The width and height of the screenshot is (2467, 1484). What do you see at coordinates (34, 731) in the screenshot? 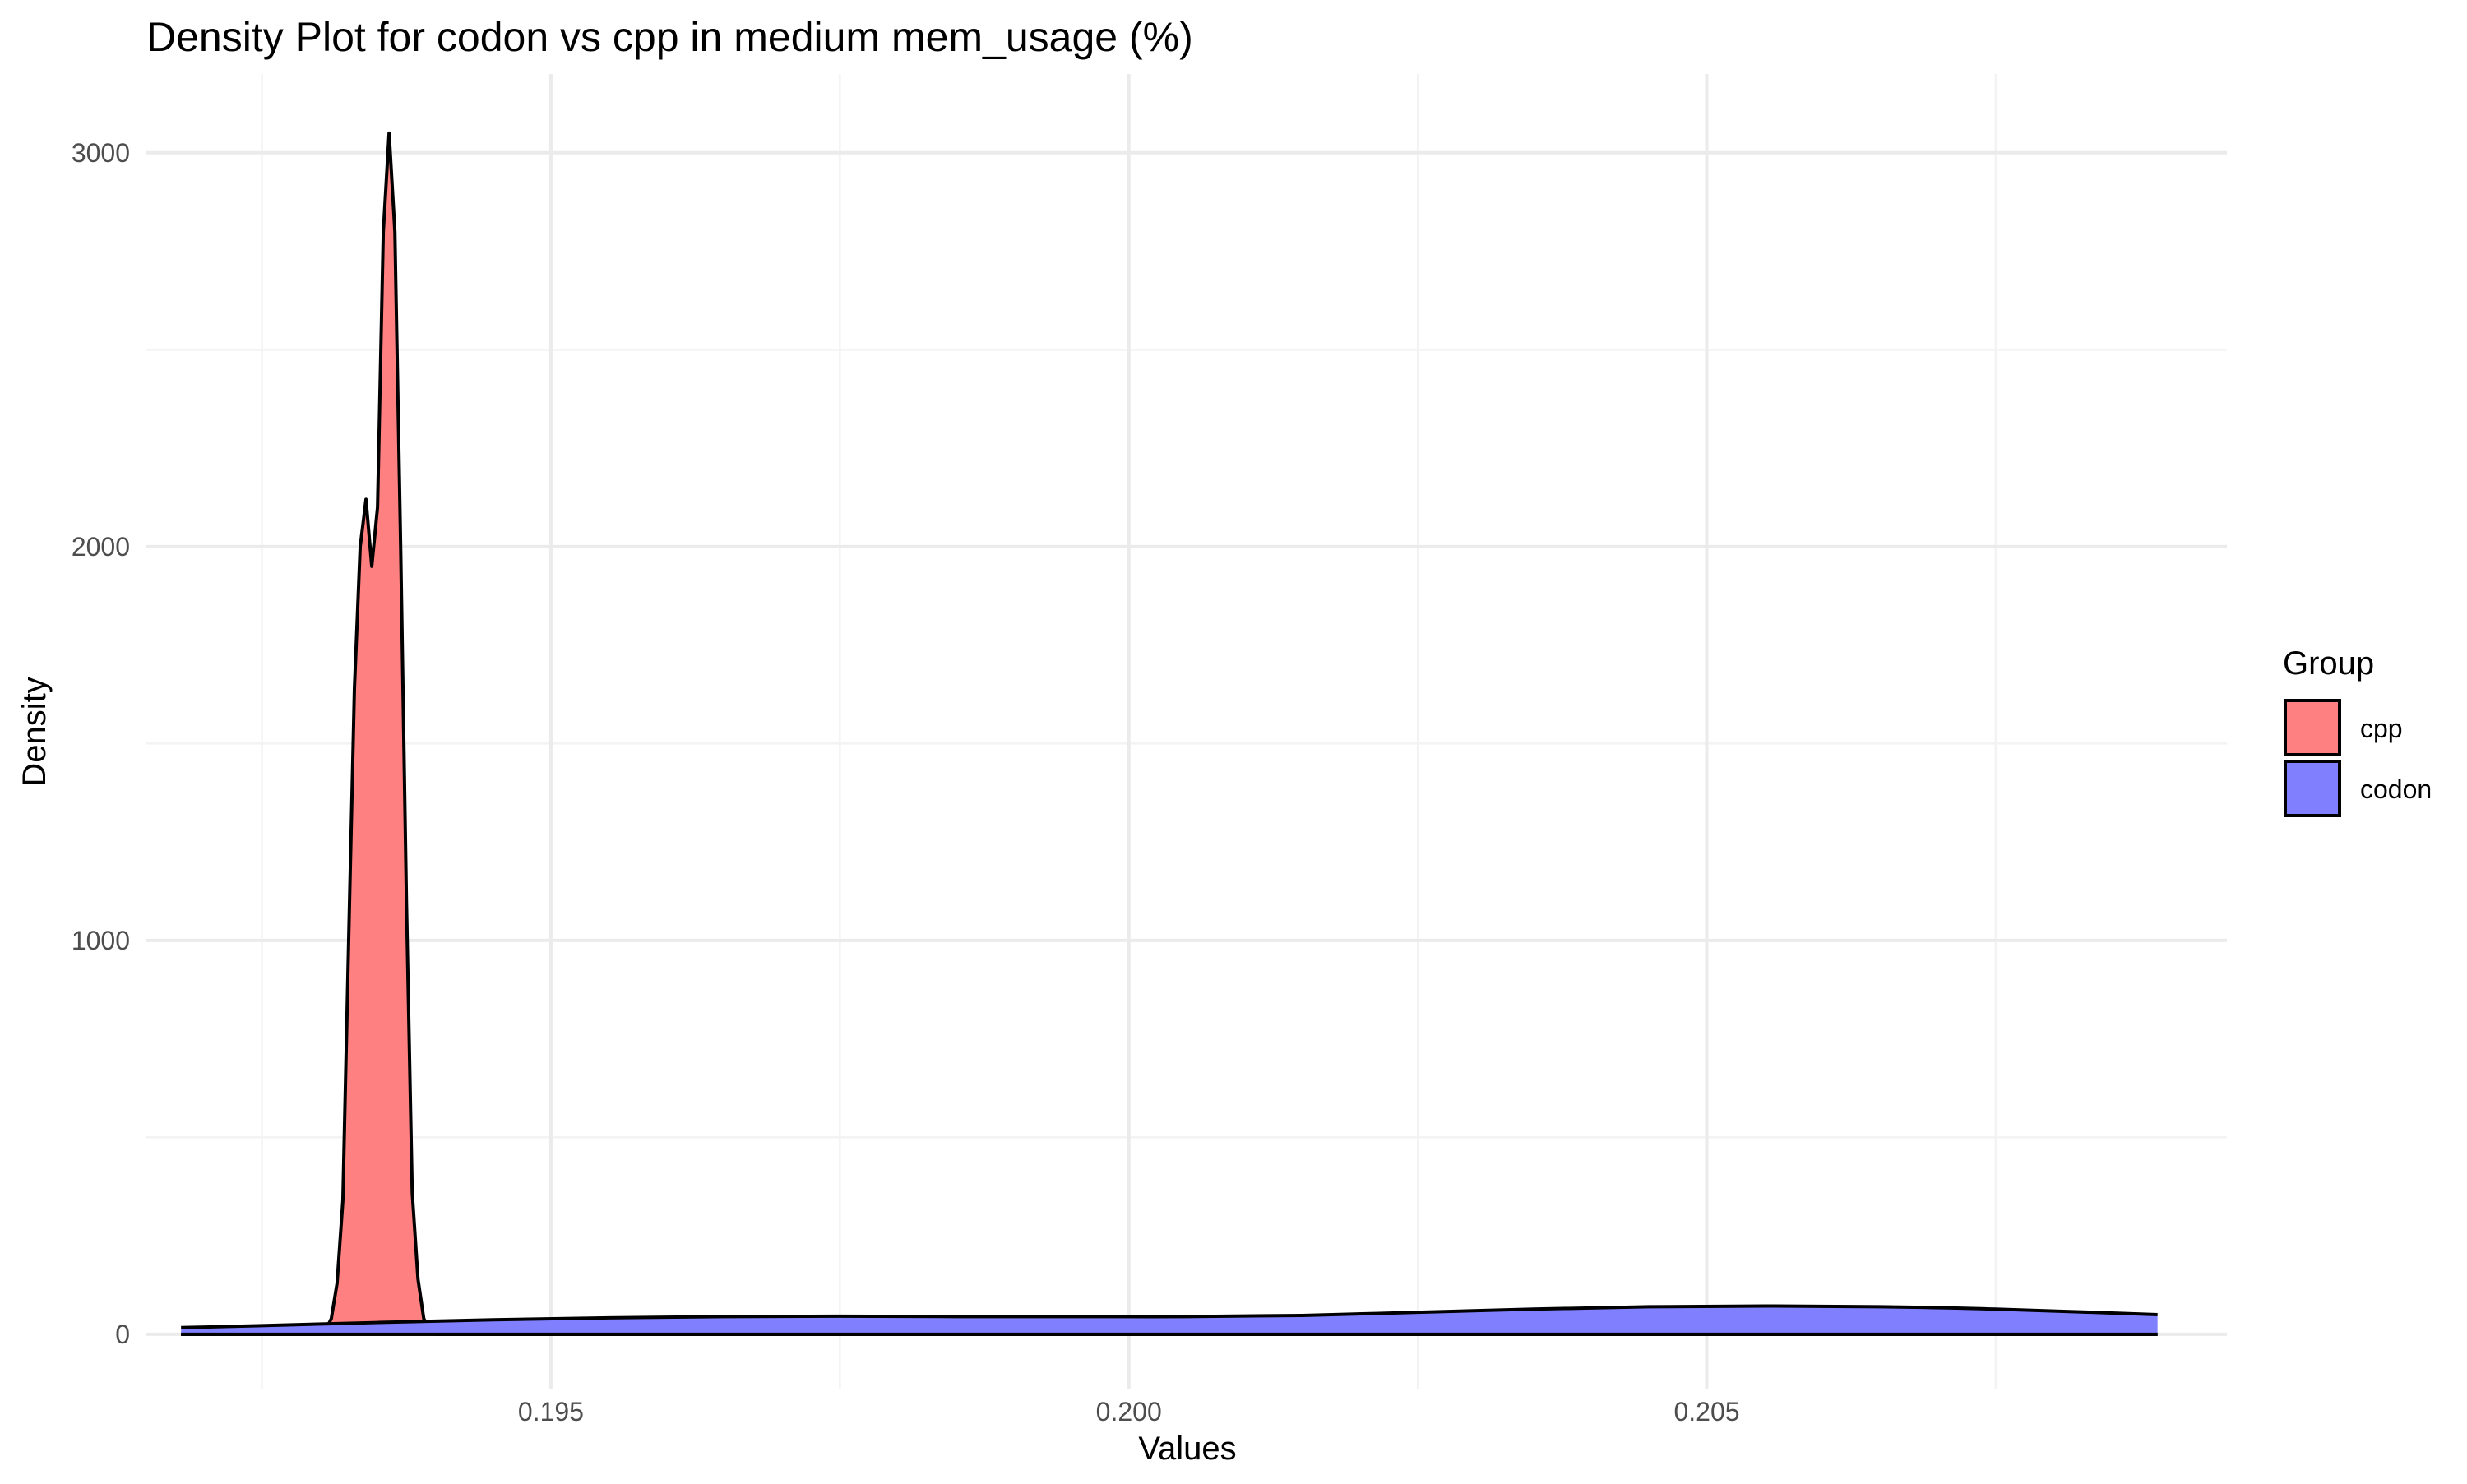
I see `y-axis-title: Density` at bounding box center [34, 731].